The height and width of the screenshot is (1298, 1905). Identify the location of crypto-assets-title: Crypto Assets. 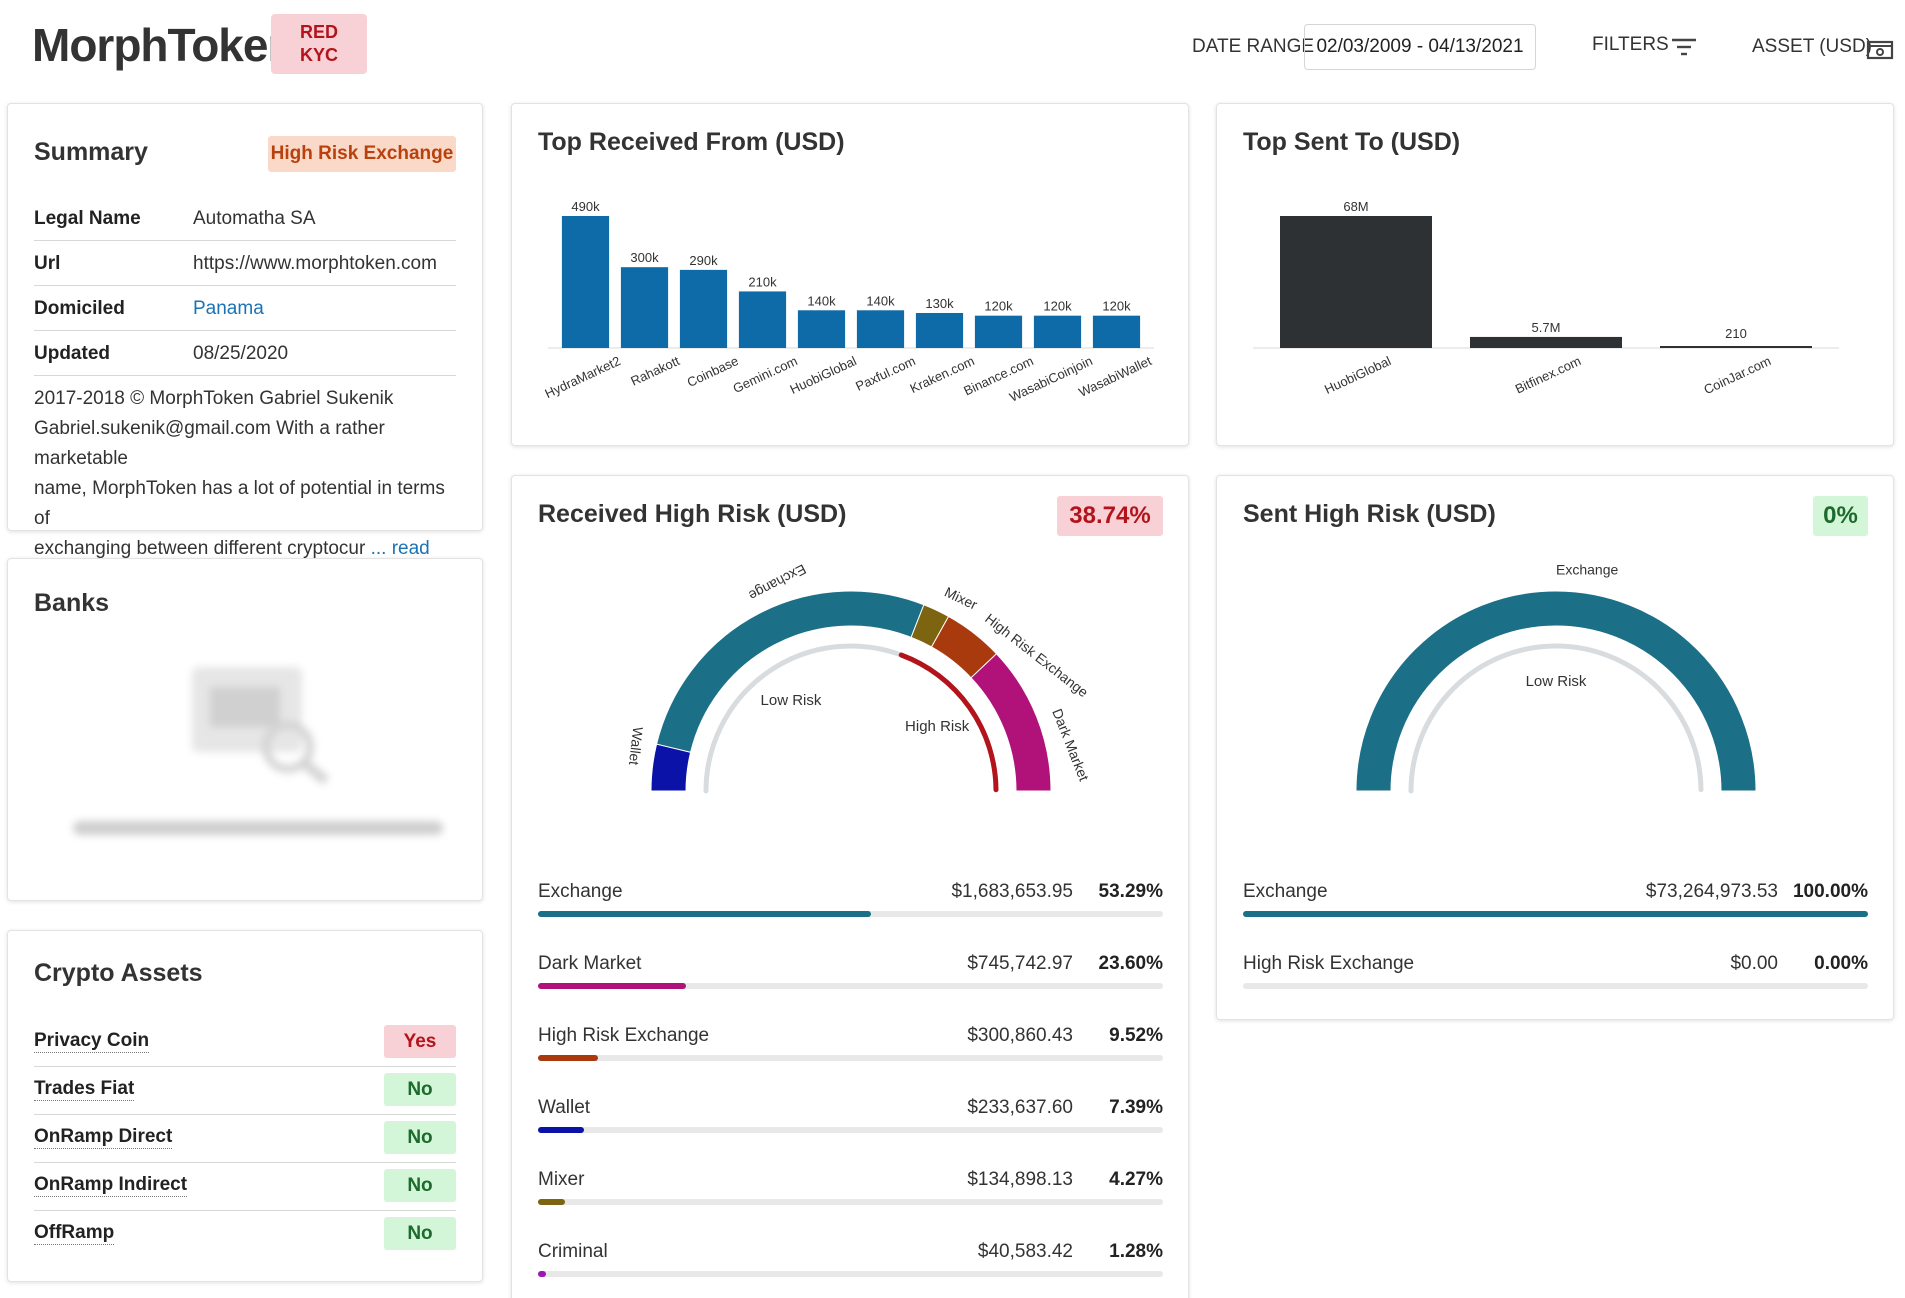
(118, 973).